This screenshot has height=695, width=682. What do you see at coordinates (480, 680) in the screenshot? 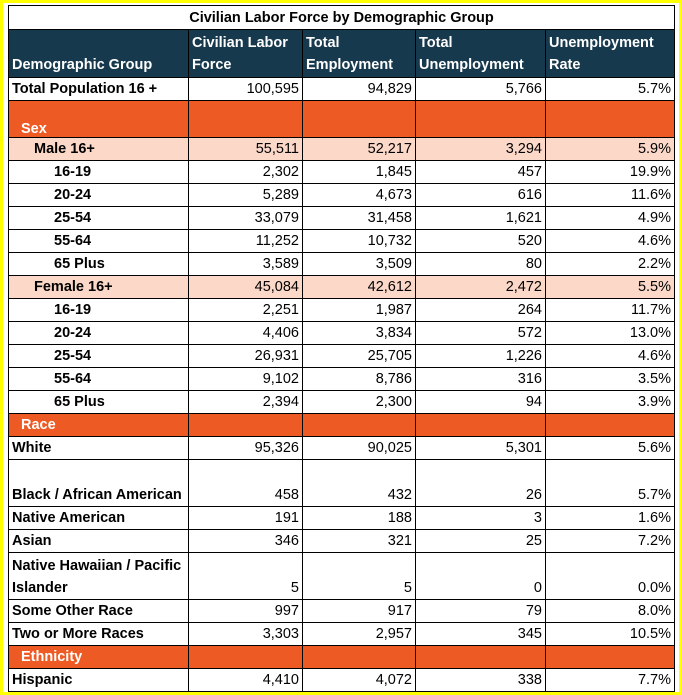
I see `cell: 338` at bounding box center [480, 680].